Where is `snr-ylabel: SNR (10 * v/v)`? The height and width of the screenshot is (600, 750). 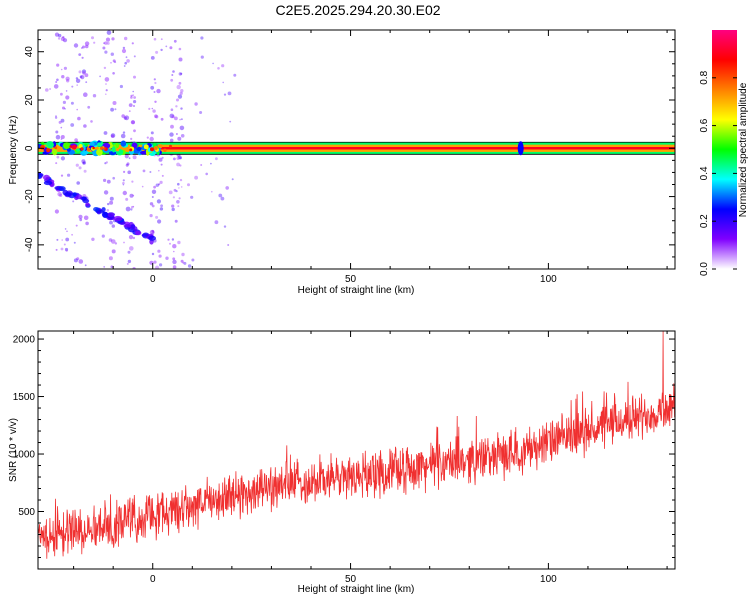
snr-ylabel: SNR (10 * v/v) is located at coordinates (13, 450).